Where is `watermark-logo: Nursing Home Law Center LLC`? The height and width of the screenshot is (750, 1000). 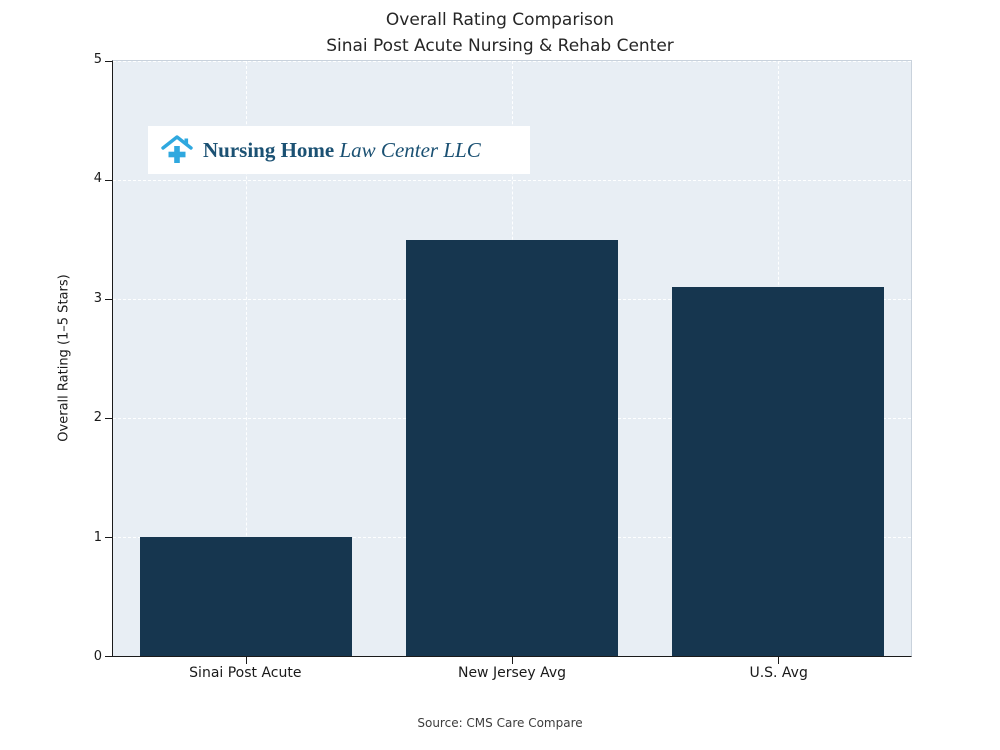
watermark-logo: Nursing Home Law Center LLC is located at coordinates (339, 150).